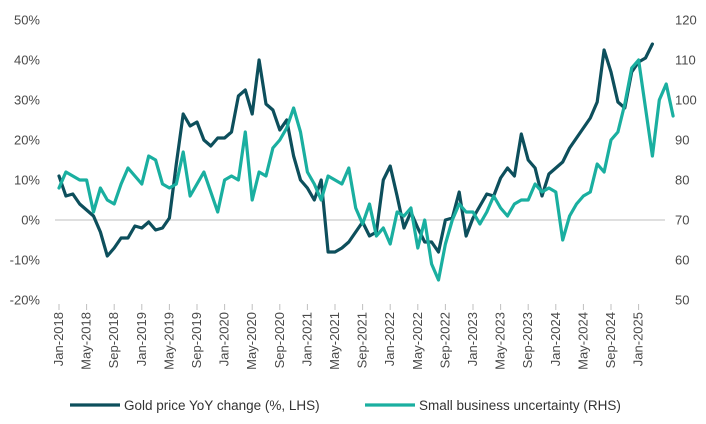 The height and width of the screenshot is (424, 706). I want to click on x-tick-label: May-2019, so click(168, 341).